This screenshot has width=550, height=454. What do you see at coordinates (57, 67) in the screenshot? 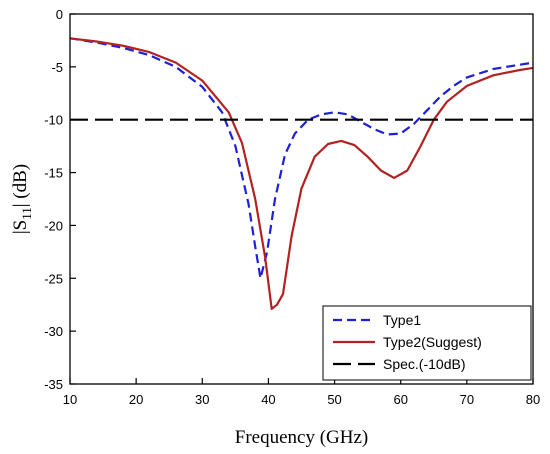
I see `y-tick-label: -5` at bounding box center [57, 67].